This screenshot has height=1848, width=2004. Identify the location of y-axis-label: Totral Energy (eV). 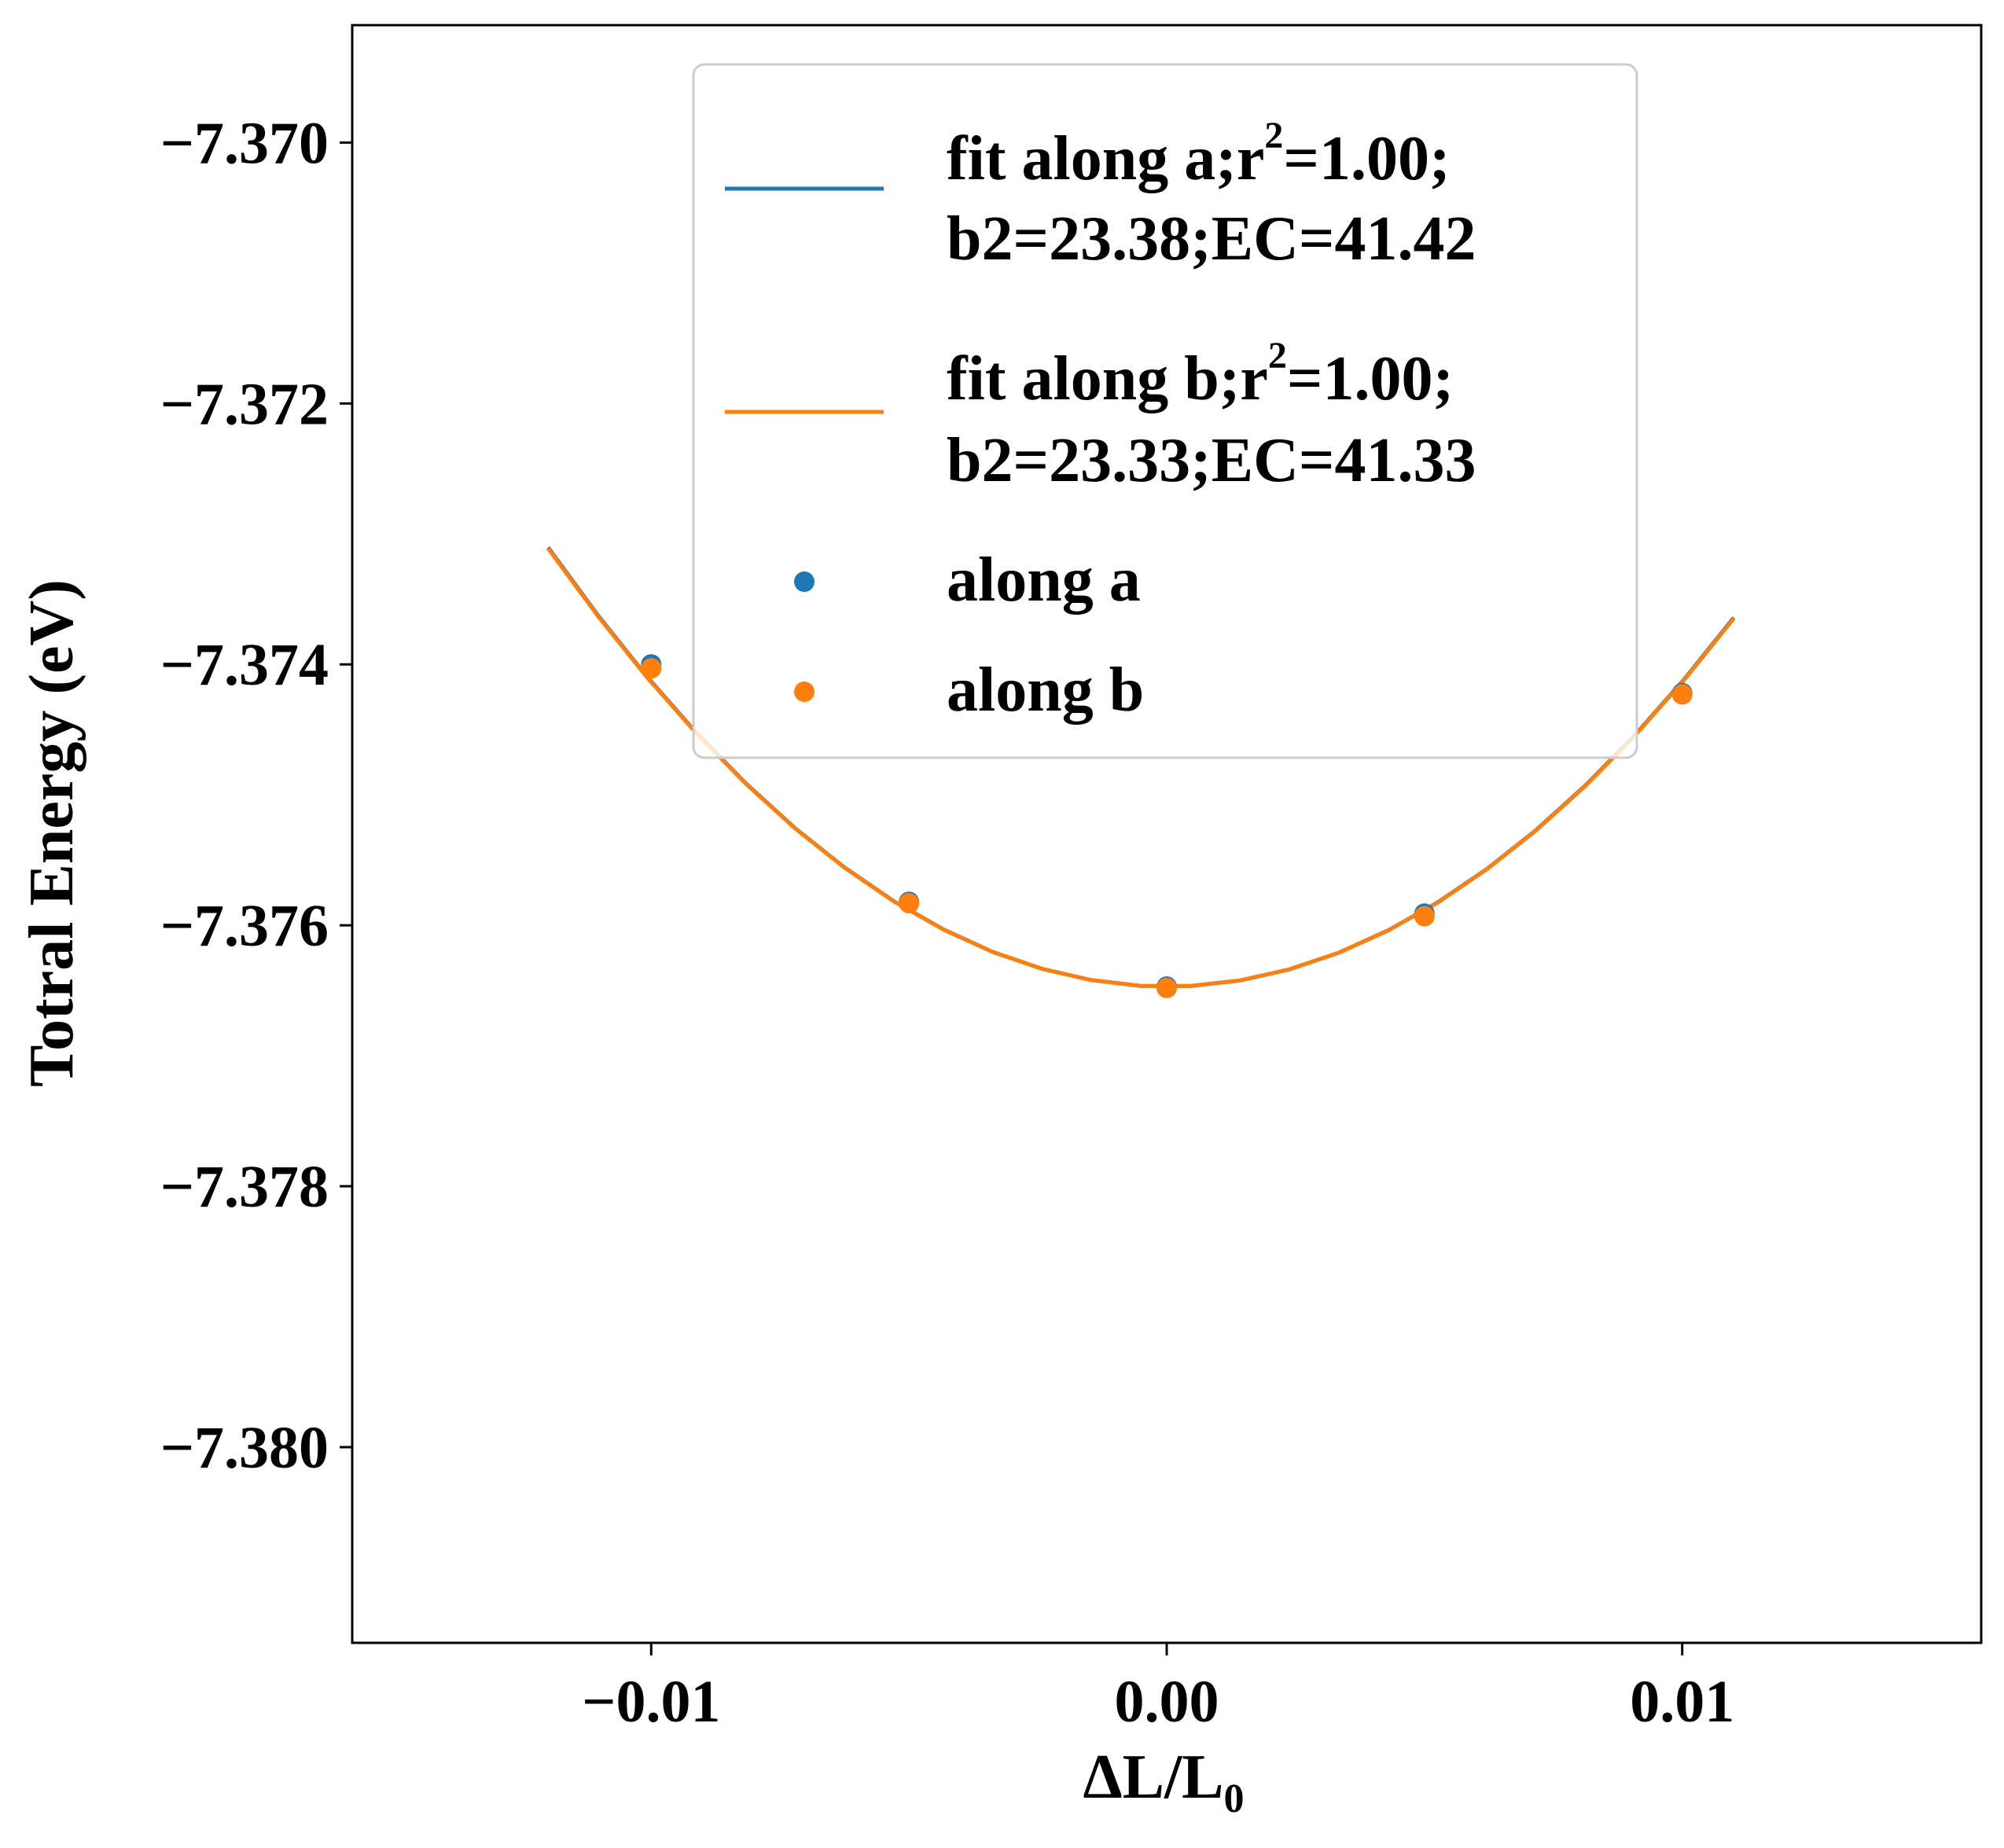
(51, 833).